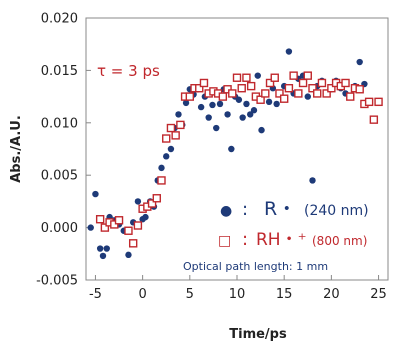 The width and height of the screenshot is (395, 343). What do you see at coordinates (59, 19) in the screenshot?
I see `y-tick-label-5: 0.020` at bounding box center [59, 19].